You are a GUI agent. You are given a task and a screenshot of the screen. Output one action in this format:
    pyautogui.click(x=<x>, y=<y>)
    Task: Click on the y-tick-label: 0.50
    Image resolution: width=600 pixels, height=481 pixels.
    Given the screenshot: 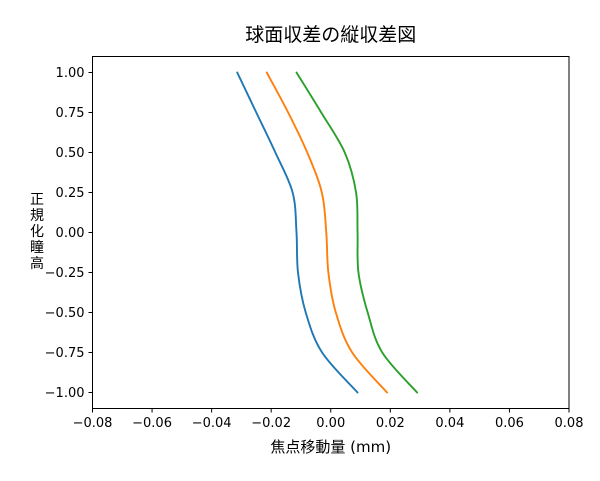 What is the action you would take?
    pyautogui.click(x=70, y=153)
    